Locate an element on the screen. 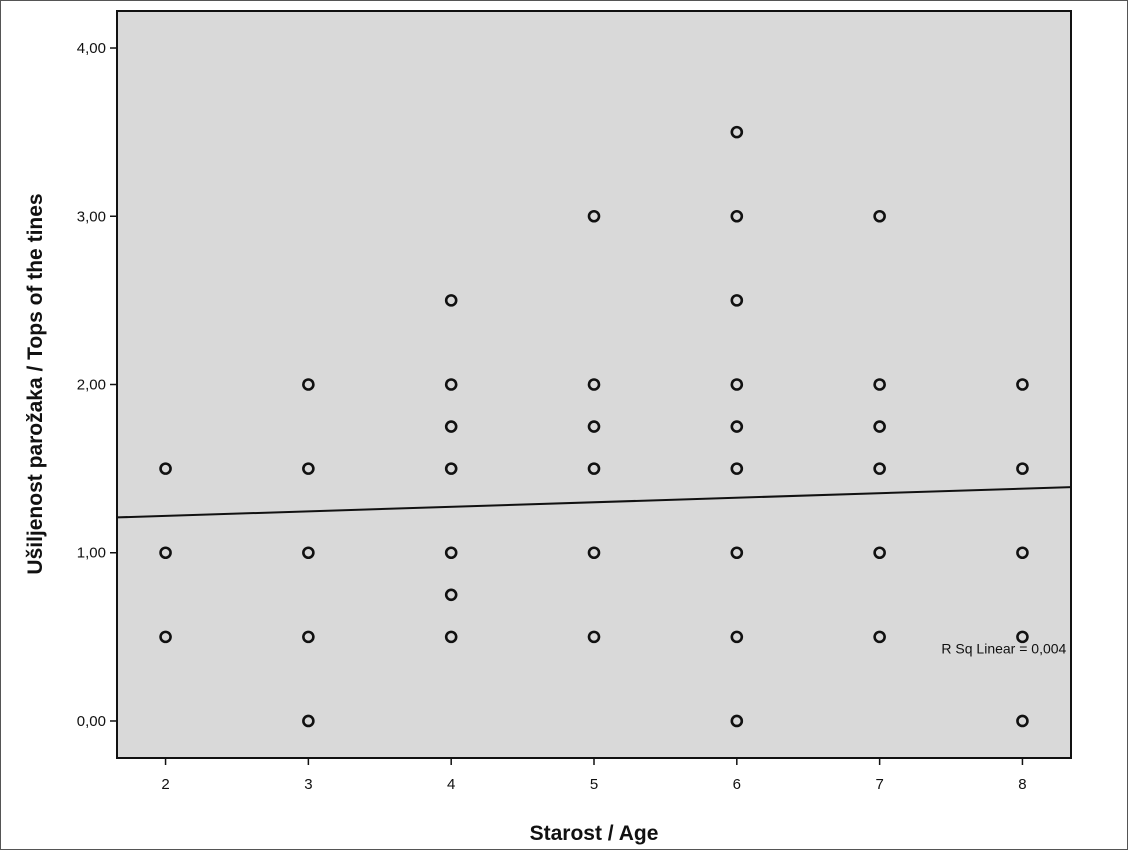 This screenshot has height=855, width=1128. x-tick-label: 5 is located at coordinates (594, 784).